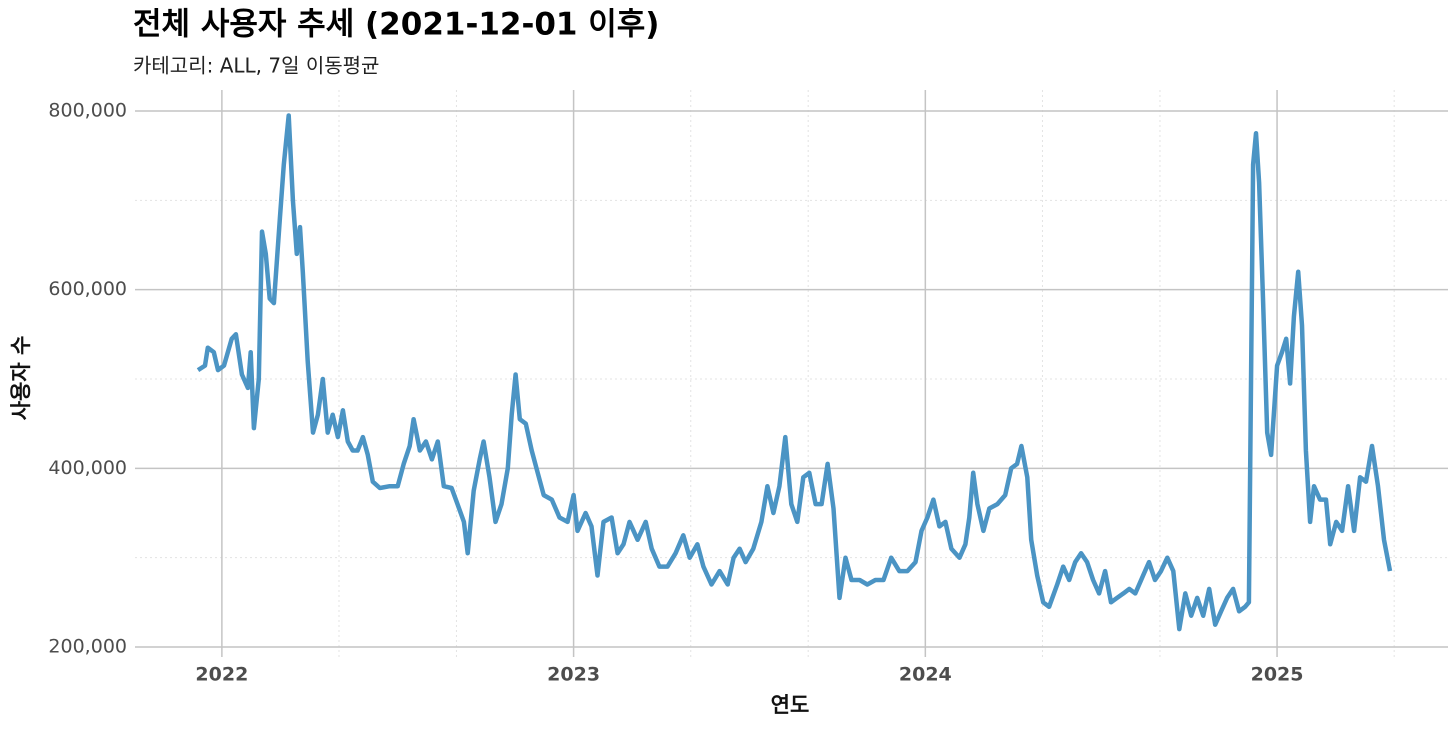  Describe the element at coordinates (790, 705) in the screenshot. I see `x-axis-label: 연도` at that location.